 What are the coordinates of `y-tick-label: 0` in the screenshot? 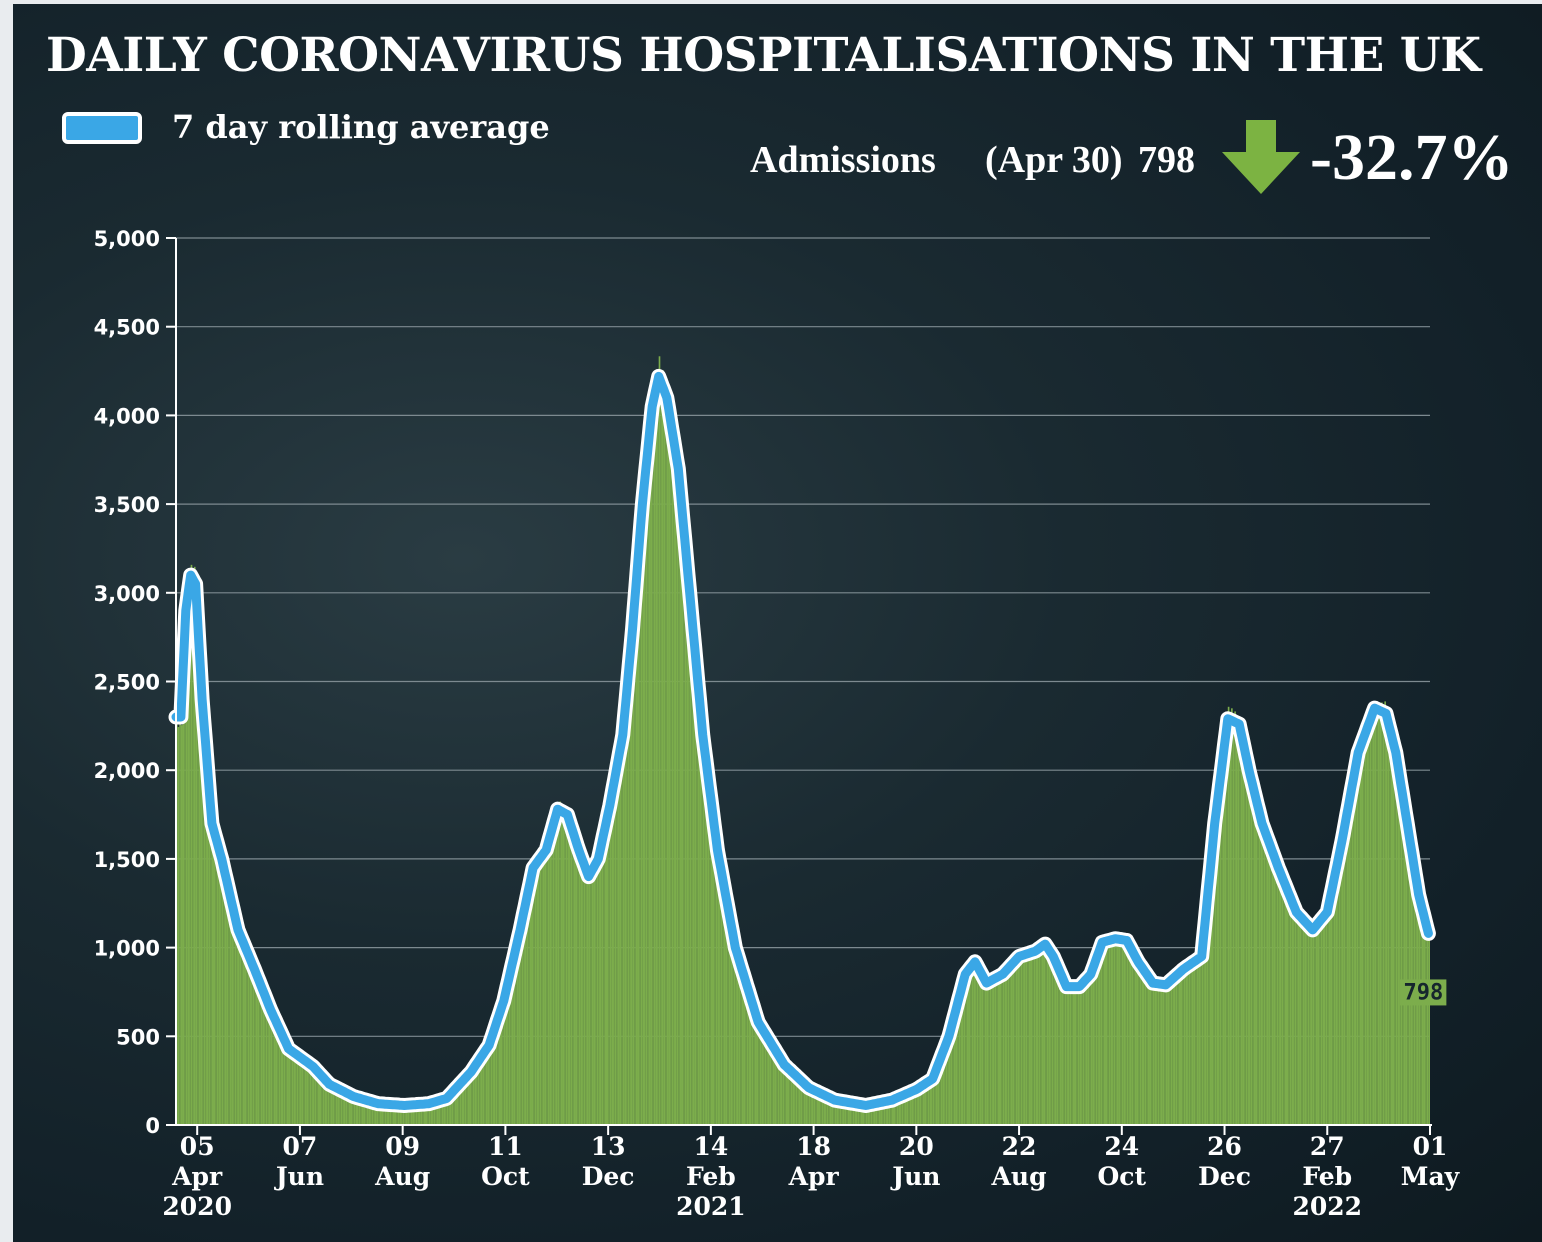 It's located at (152, 1126).